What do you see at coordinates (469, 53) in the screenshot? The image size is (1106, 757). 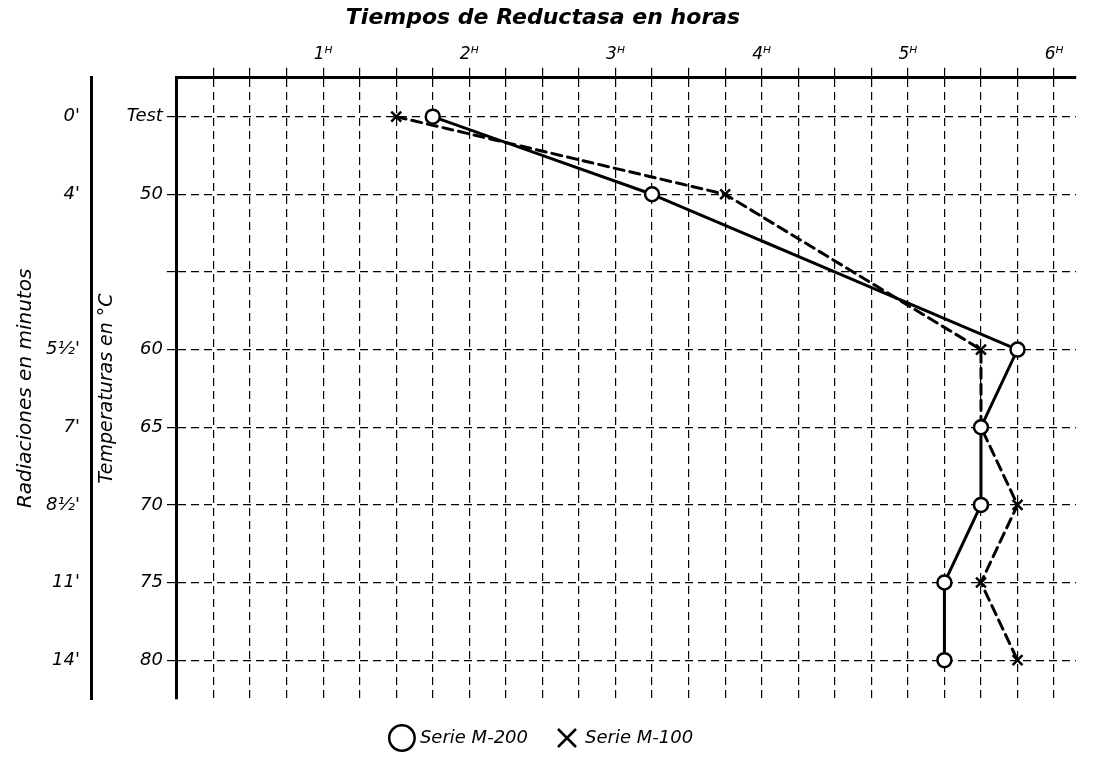 I see `x-tick-label: 2ᴴ` at bounding box center [469, 53].